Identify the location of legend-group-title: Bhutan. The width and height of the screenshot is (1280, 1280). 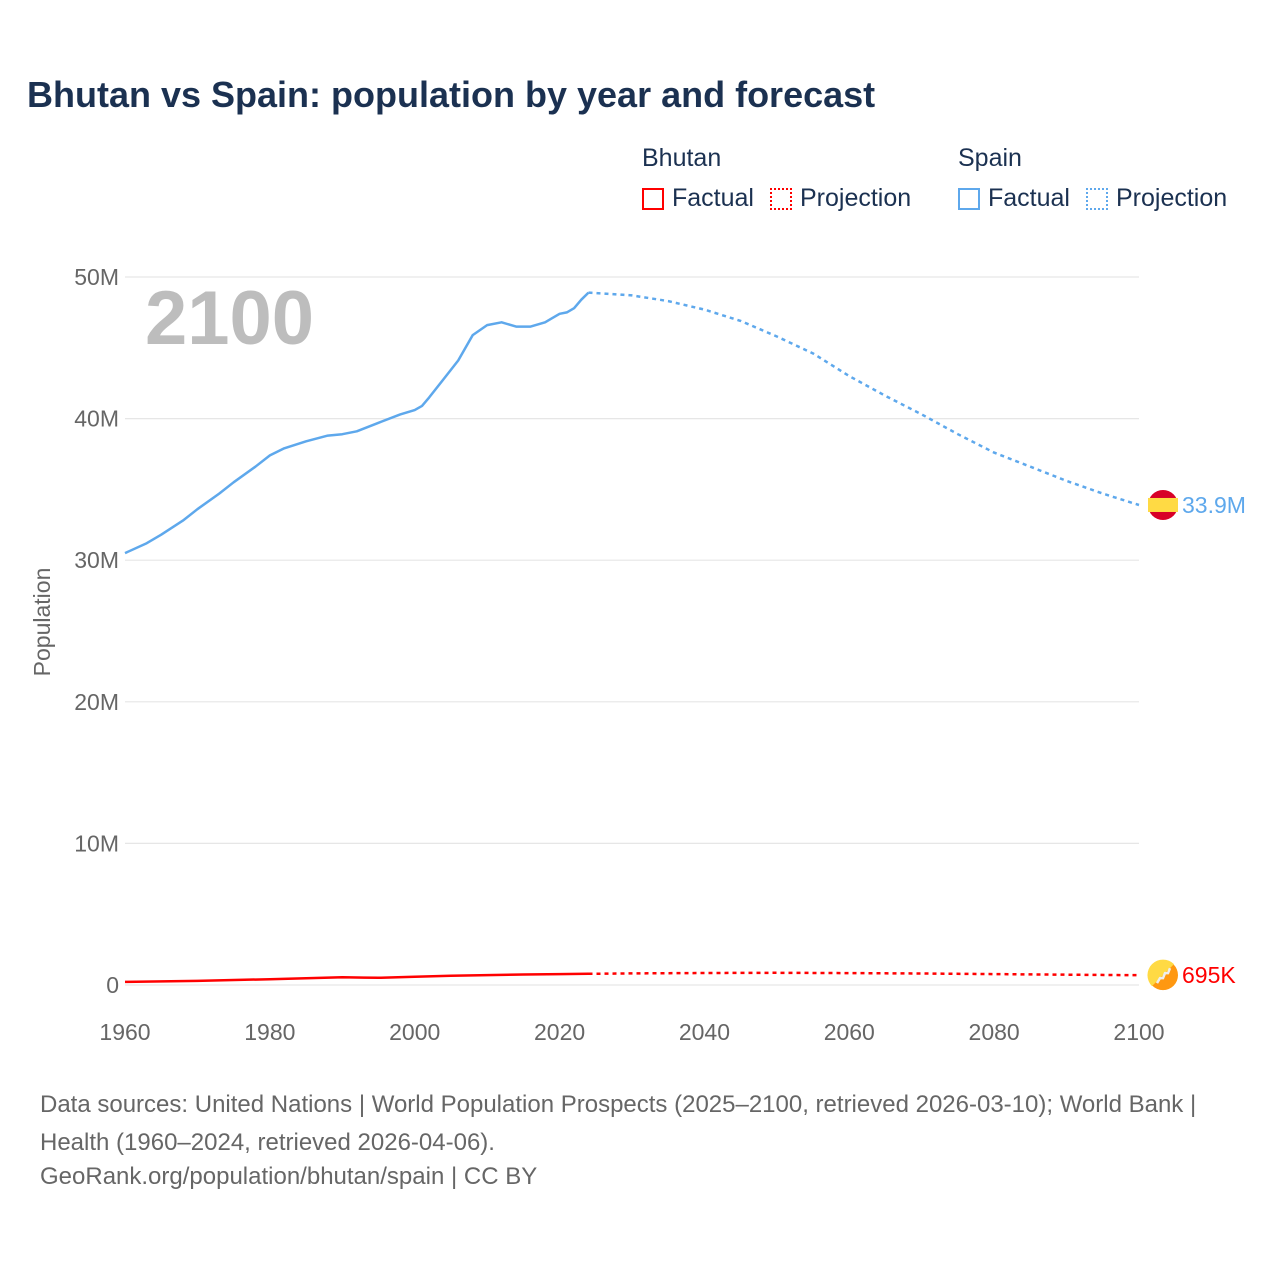
(682, 158).